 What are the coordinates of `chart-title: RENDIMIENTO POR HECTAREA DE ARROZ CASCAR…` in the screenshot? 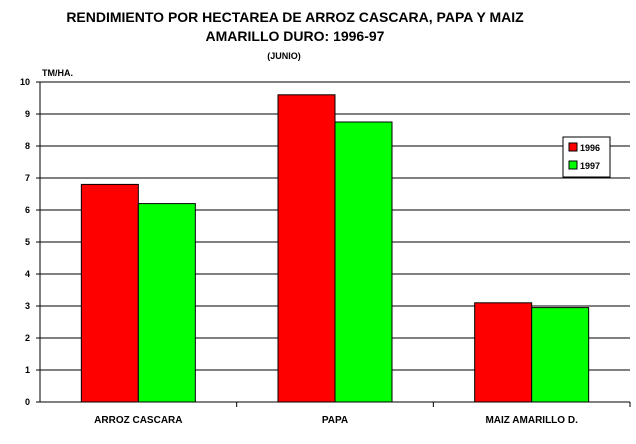 It's located at (295, 17).